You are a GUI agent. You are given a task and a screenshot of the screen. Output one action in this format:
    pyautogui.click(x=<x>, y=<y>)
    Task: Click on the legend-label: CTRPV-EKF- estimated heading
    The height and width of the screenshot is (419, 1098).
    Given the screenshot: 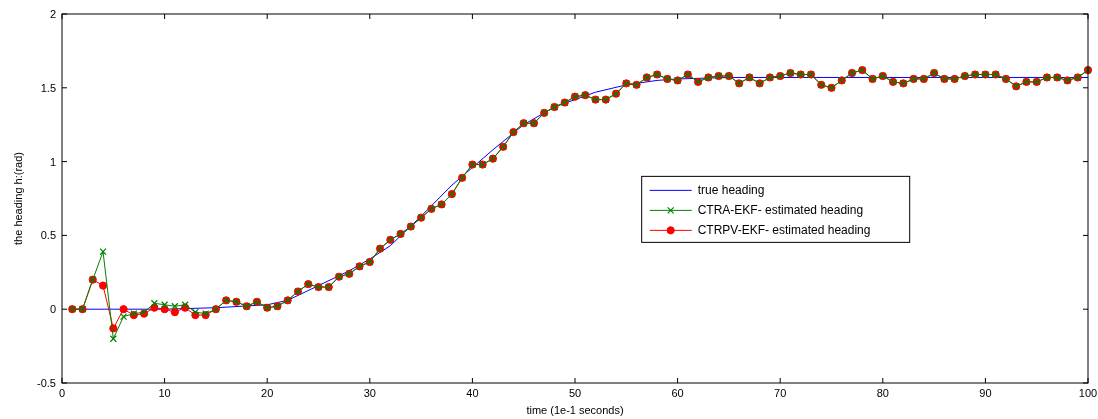 What is the action you would take?
    pyautogui.click(x=784, y=230)
    